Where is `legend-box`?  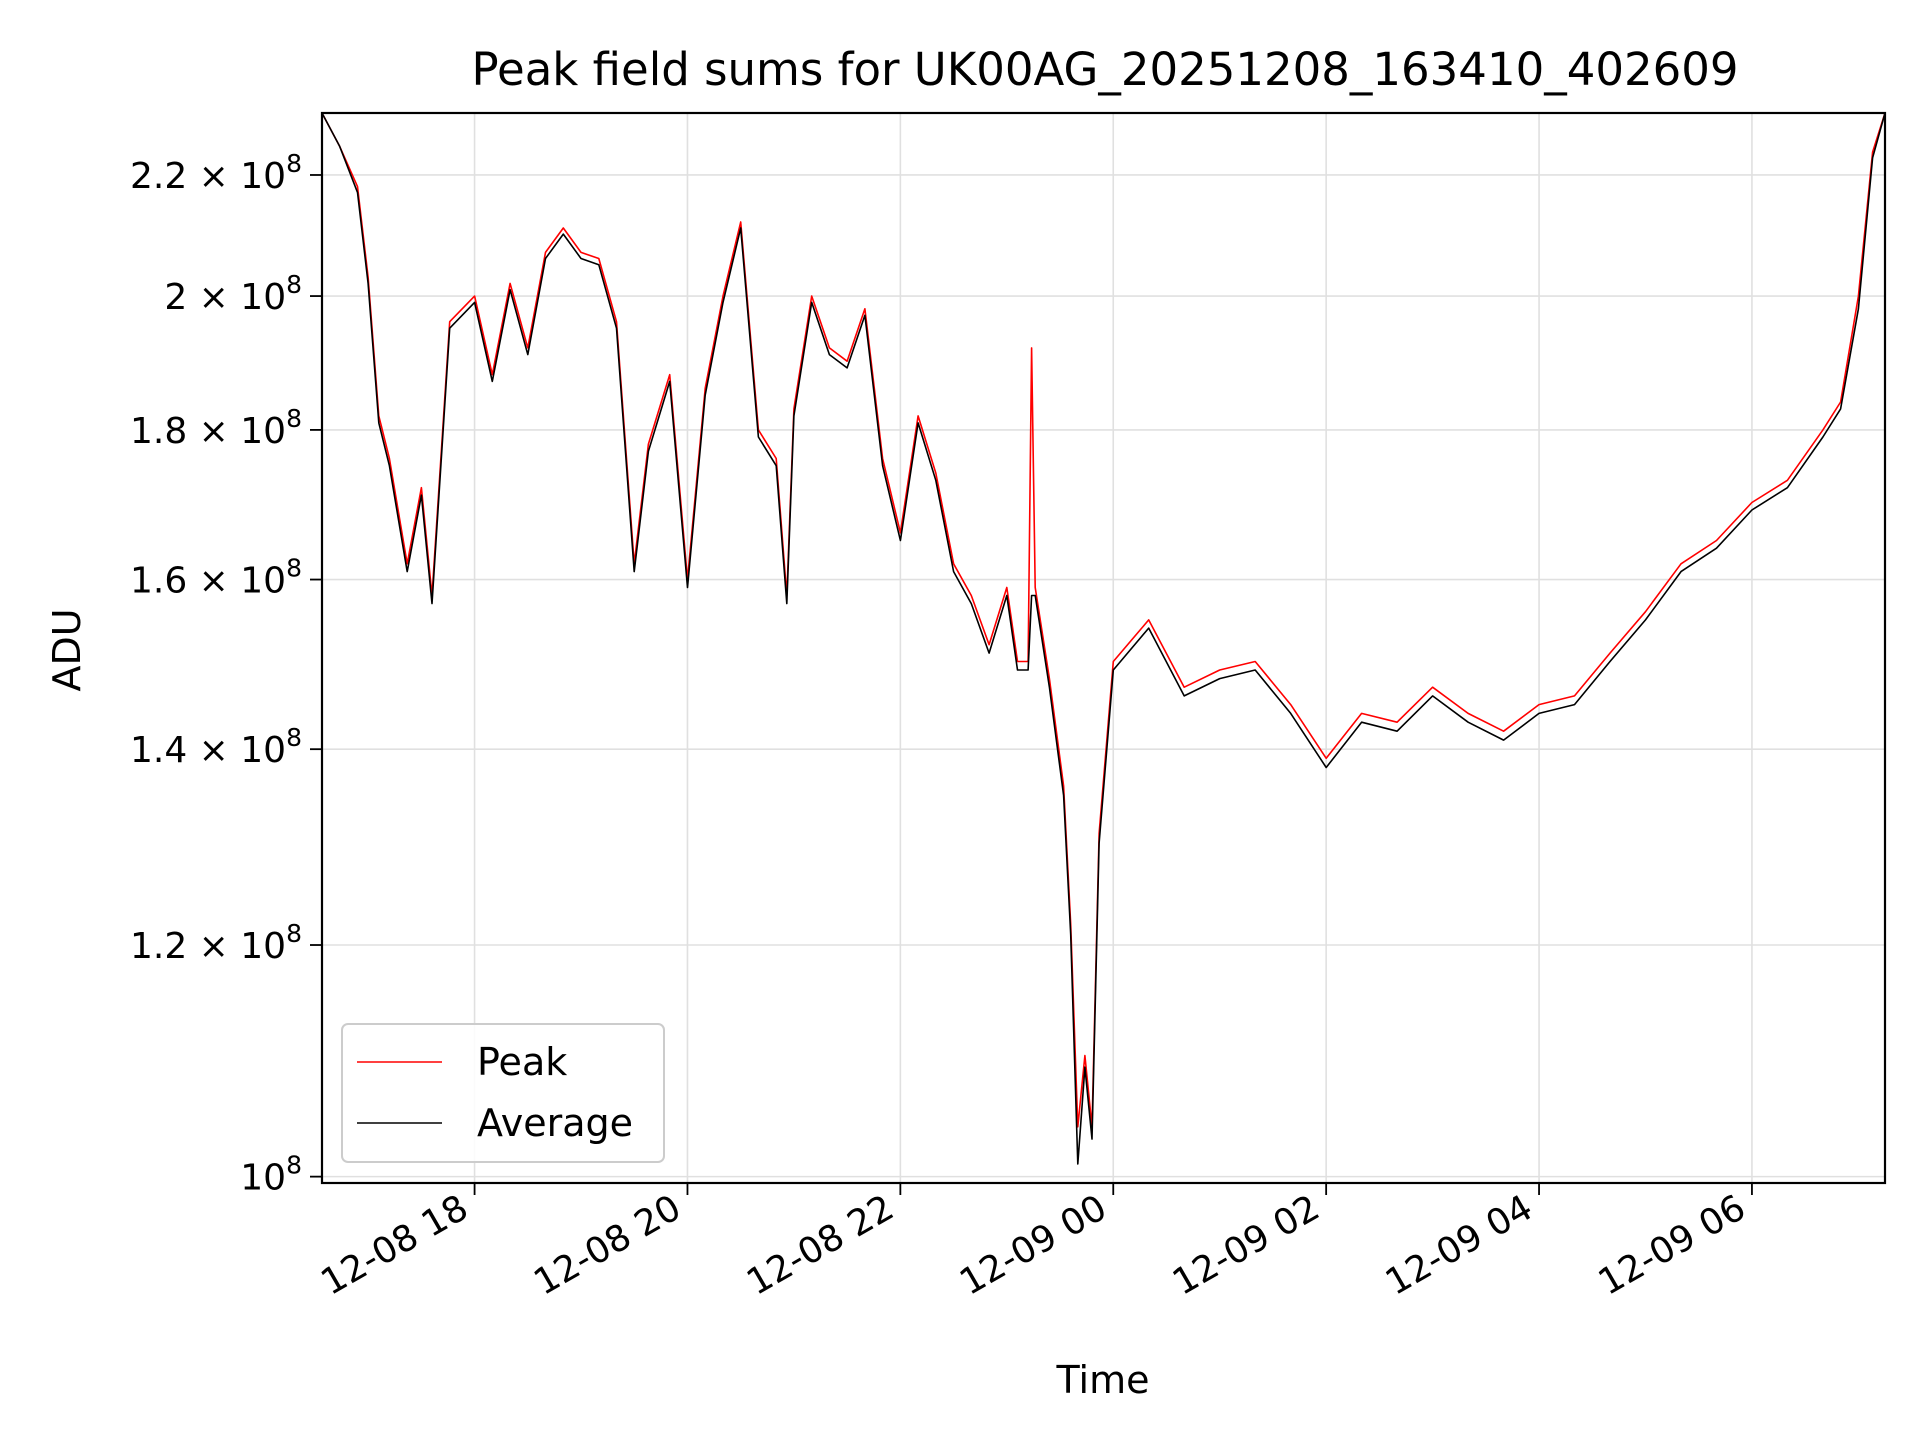 legend-box is located at coordinates (503, 1093).